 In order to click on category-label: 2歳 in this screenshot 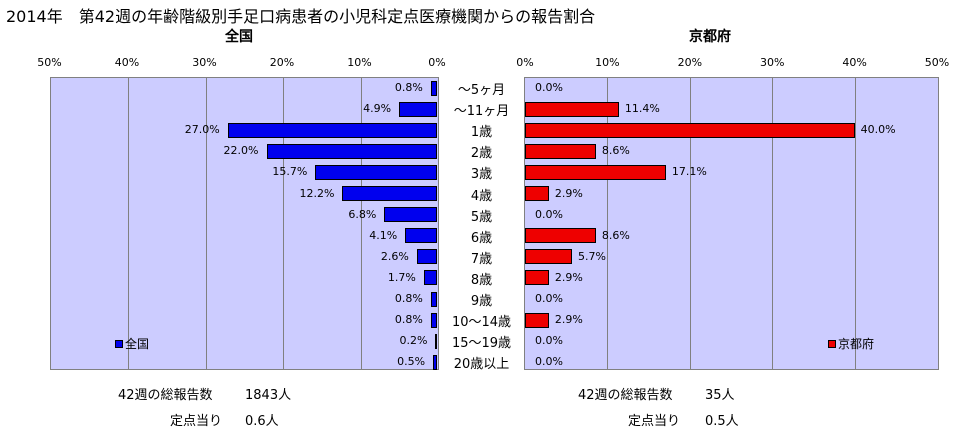, I will do `click(481, 154)`.